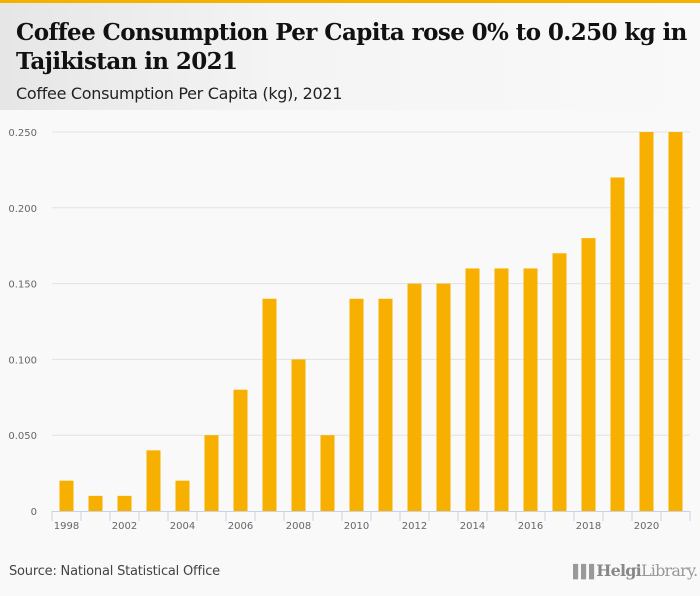 The image size is (700, 596). Describe the element at coordinates (114, 571) in the screenshot. I see `source-note: Source: National Statistical Office` at that location.